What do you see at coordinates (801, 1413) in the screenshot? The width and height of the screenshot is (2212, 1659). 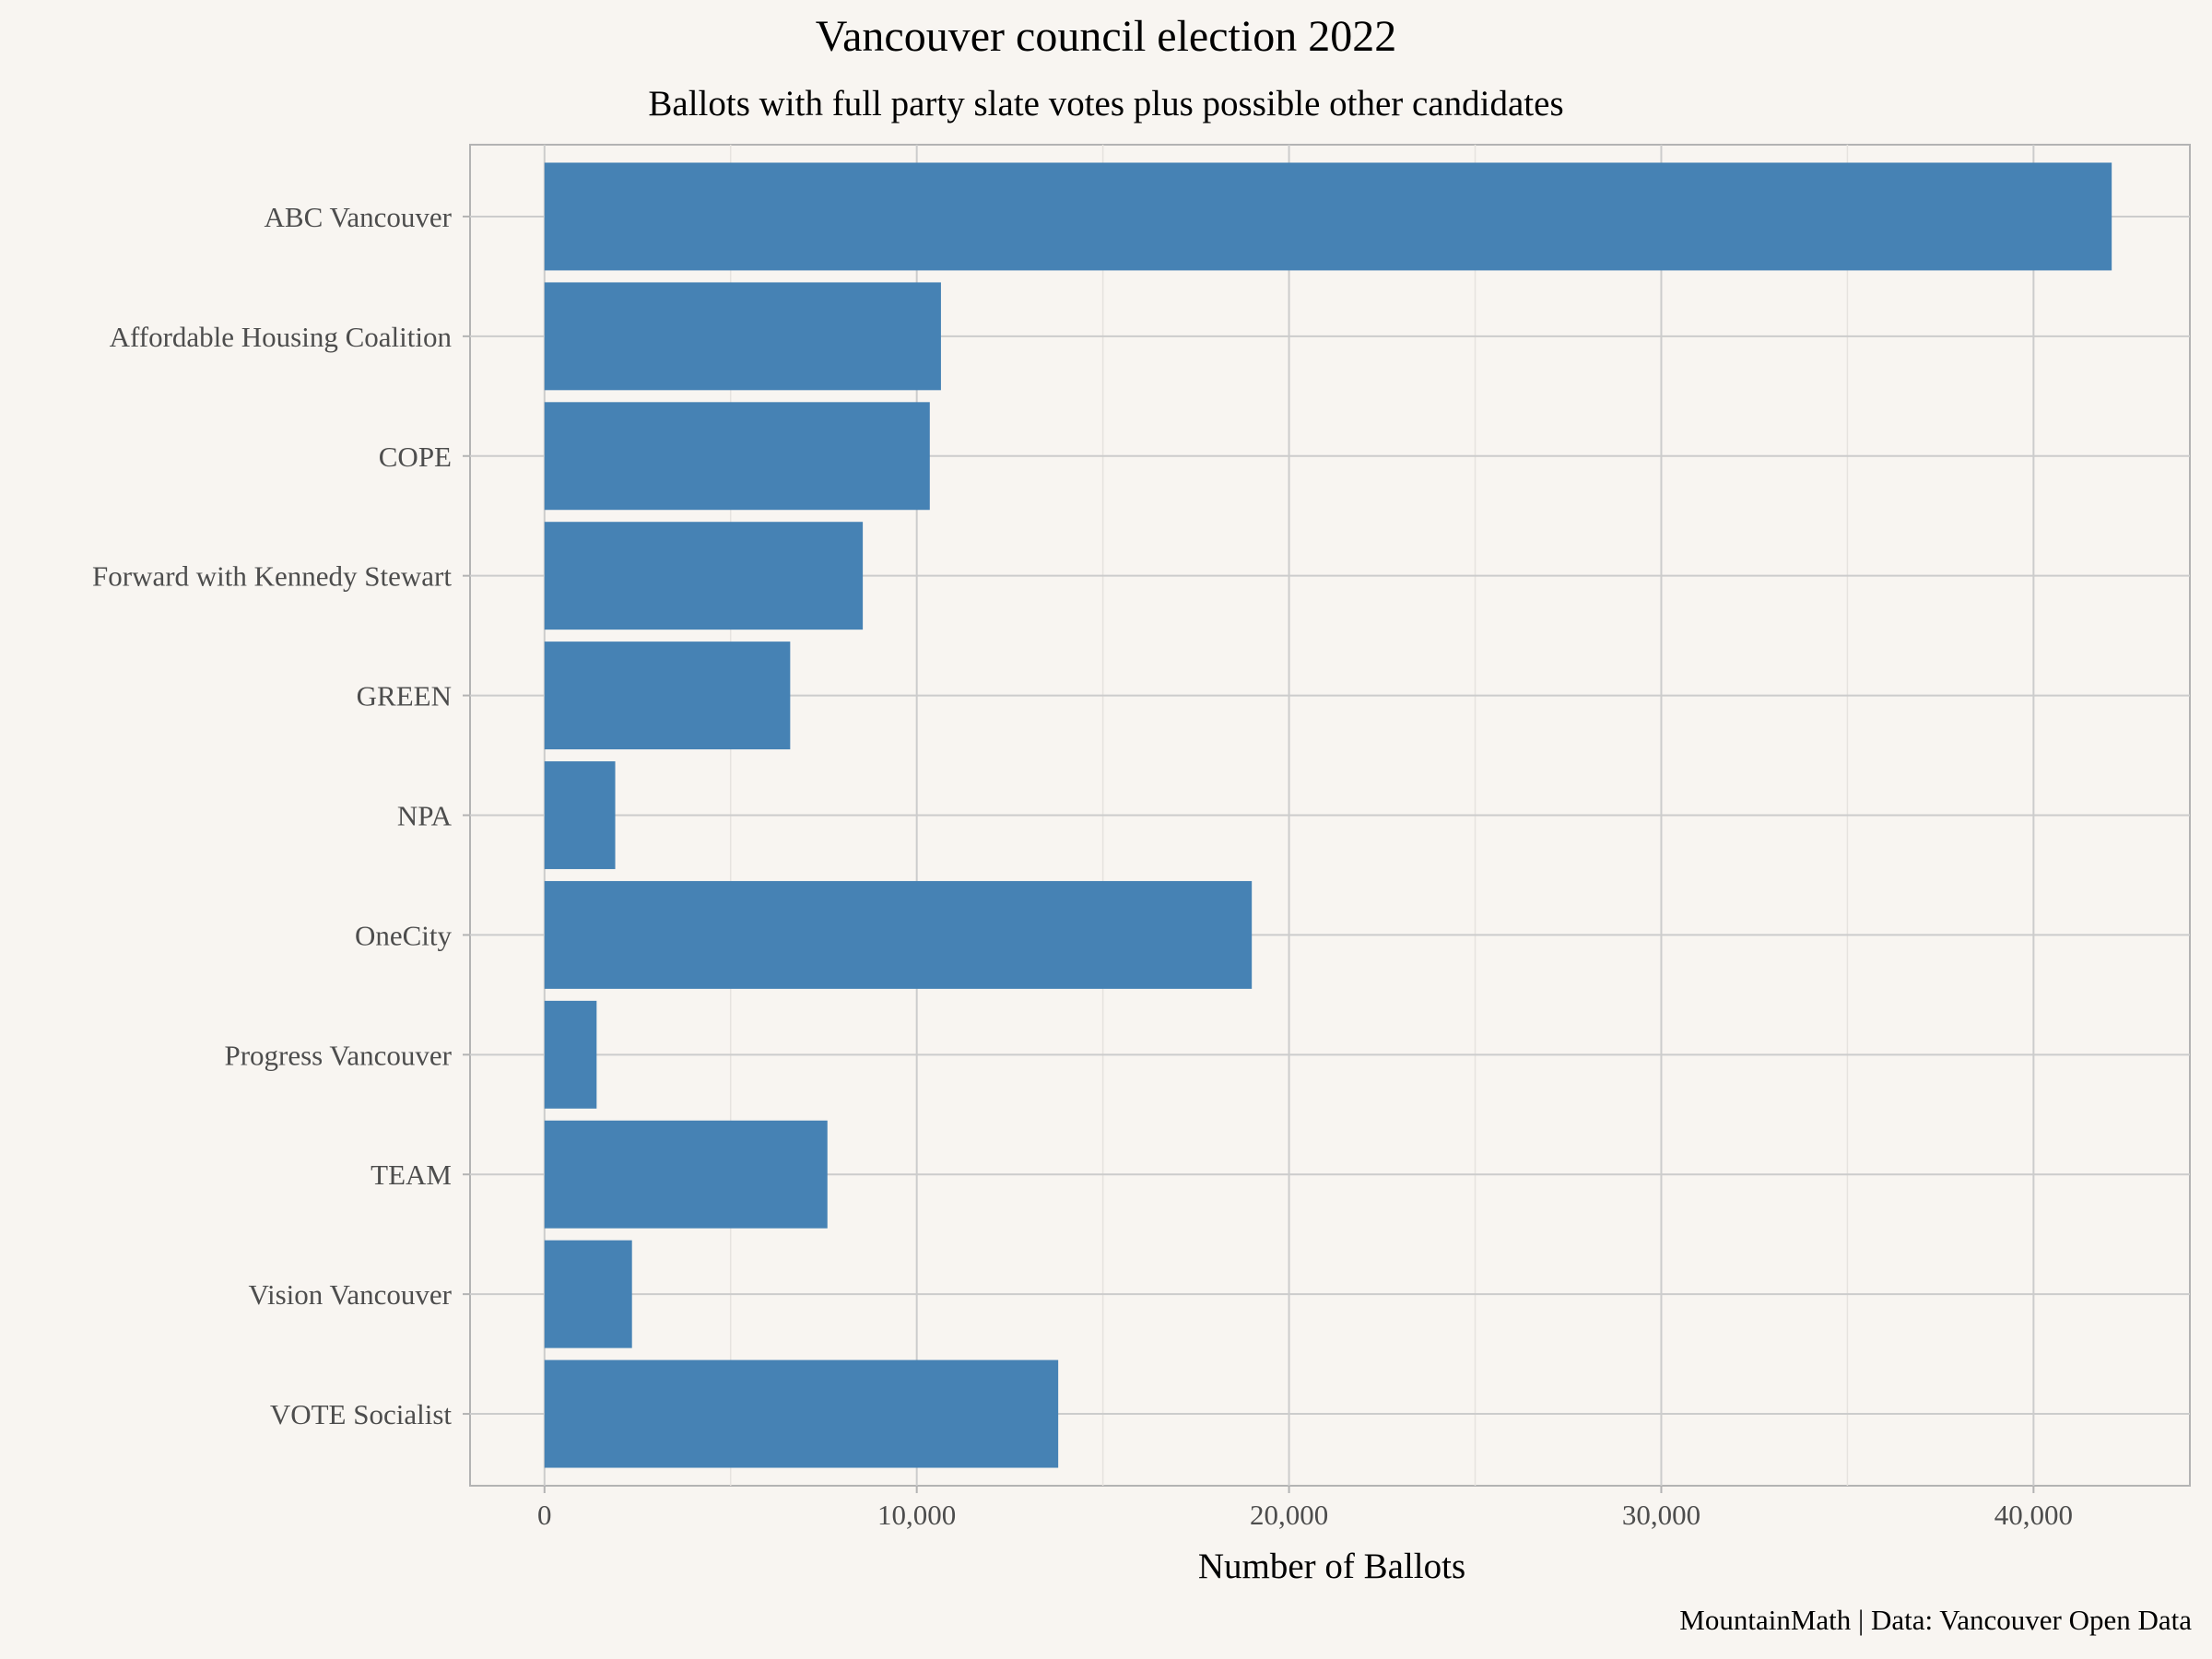 I see `bar-vote-socialist` at bounding box center [801, 1413].